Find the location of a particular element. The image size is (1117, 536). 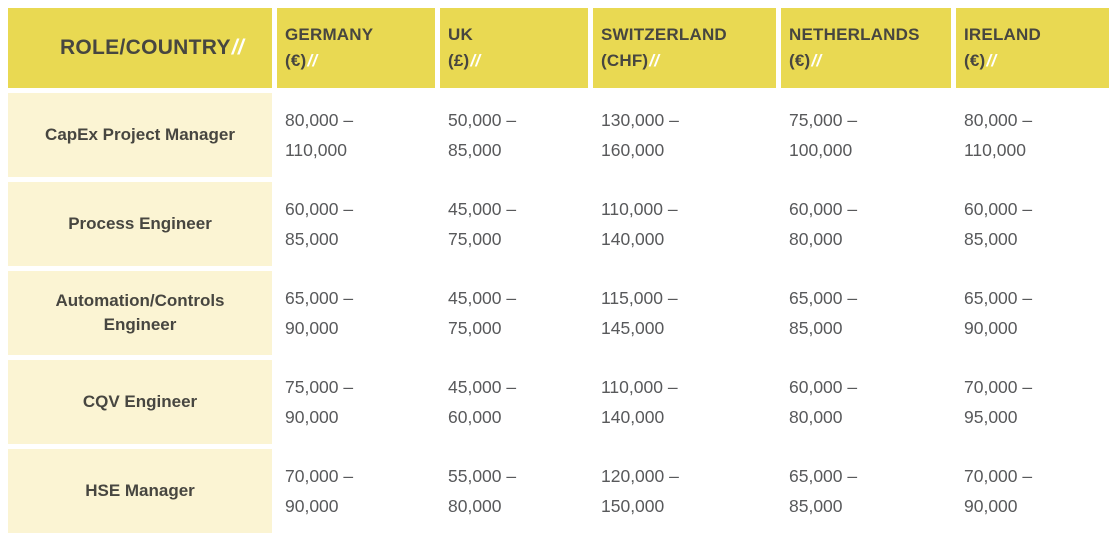

salary-range-cell: 130,000 – 160,000 is located at coordinates (684, 135).